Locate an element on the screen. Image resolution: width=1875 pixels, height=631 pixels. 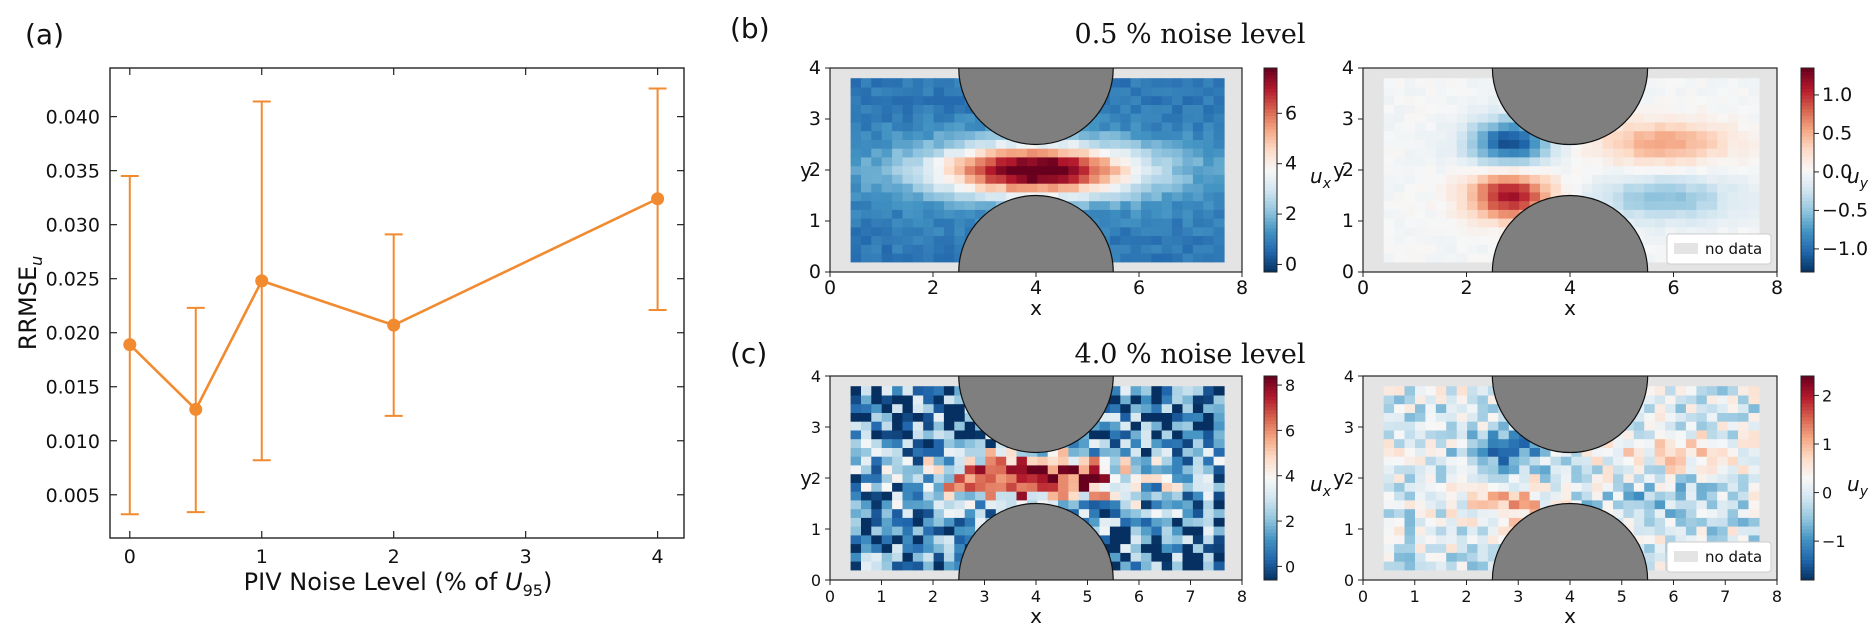
colorbar-frame is located at coordinates (1270, 170).